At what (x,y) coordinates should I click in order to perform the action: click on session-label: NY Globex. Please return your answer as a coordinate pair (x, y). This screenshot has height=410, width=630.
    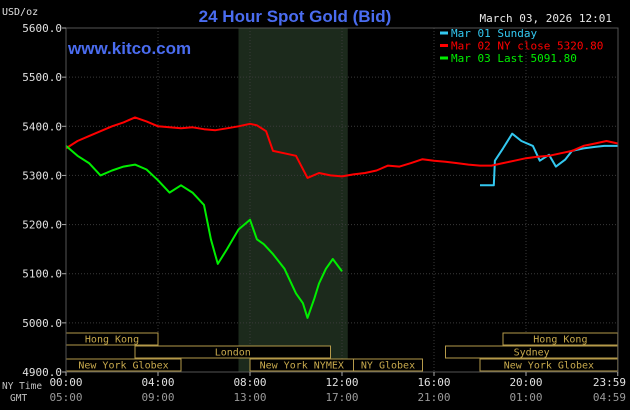
    Looking at the image, I should click on (388, 366).